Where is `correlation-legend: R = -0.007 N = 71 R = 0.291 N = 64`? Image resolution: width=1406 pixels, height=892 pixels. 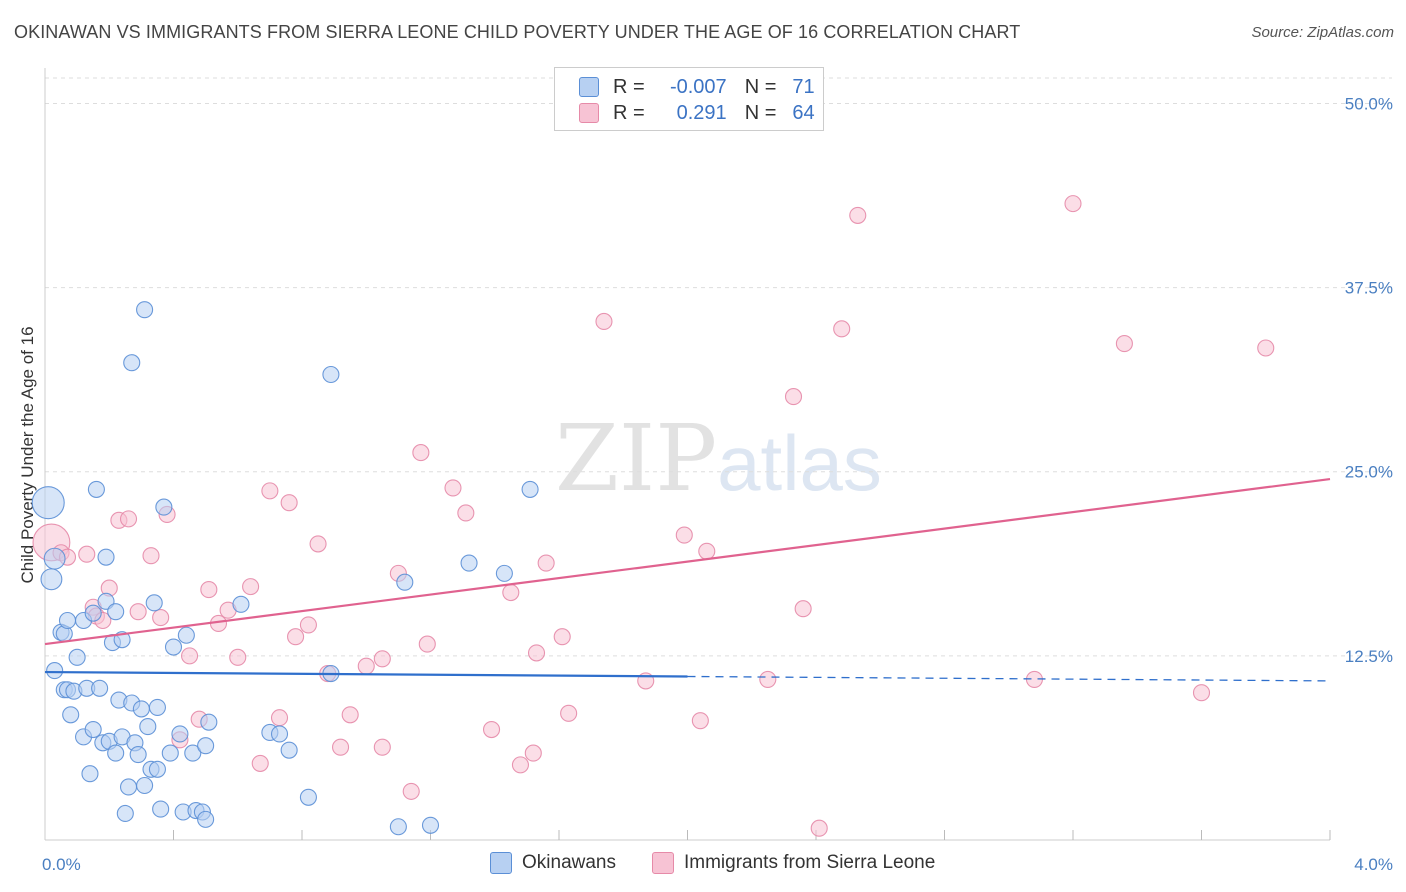 correlation-legend: R = -0.007 N = 71 R = 0.291 N = 64 is located at coordinates (689, 99).